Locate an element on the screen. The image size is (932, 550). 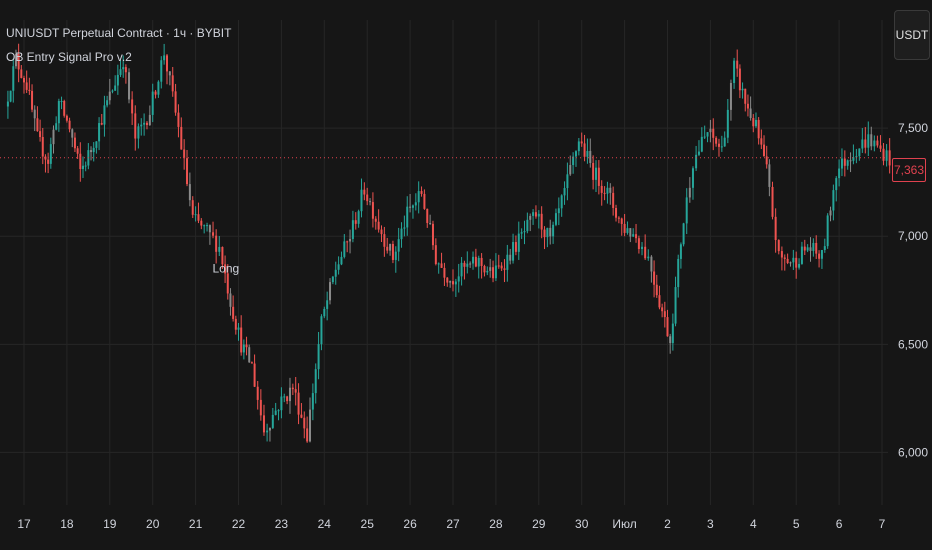
y-tick-label: 7,000 is located at coordinates (913, 236).